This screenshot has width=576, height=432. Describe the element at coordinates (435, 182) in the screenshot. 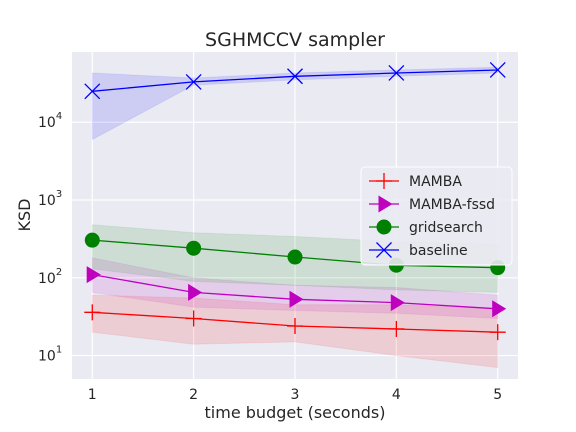

I see `legend-label: MAMBA` at that location.